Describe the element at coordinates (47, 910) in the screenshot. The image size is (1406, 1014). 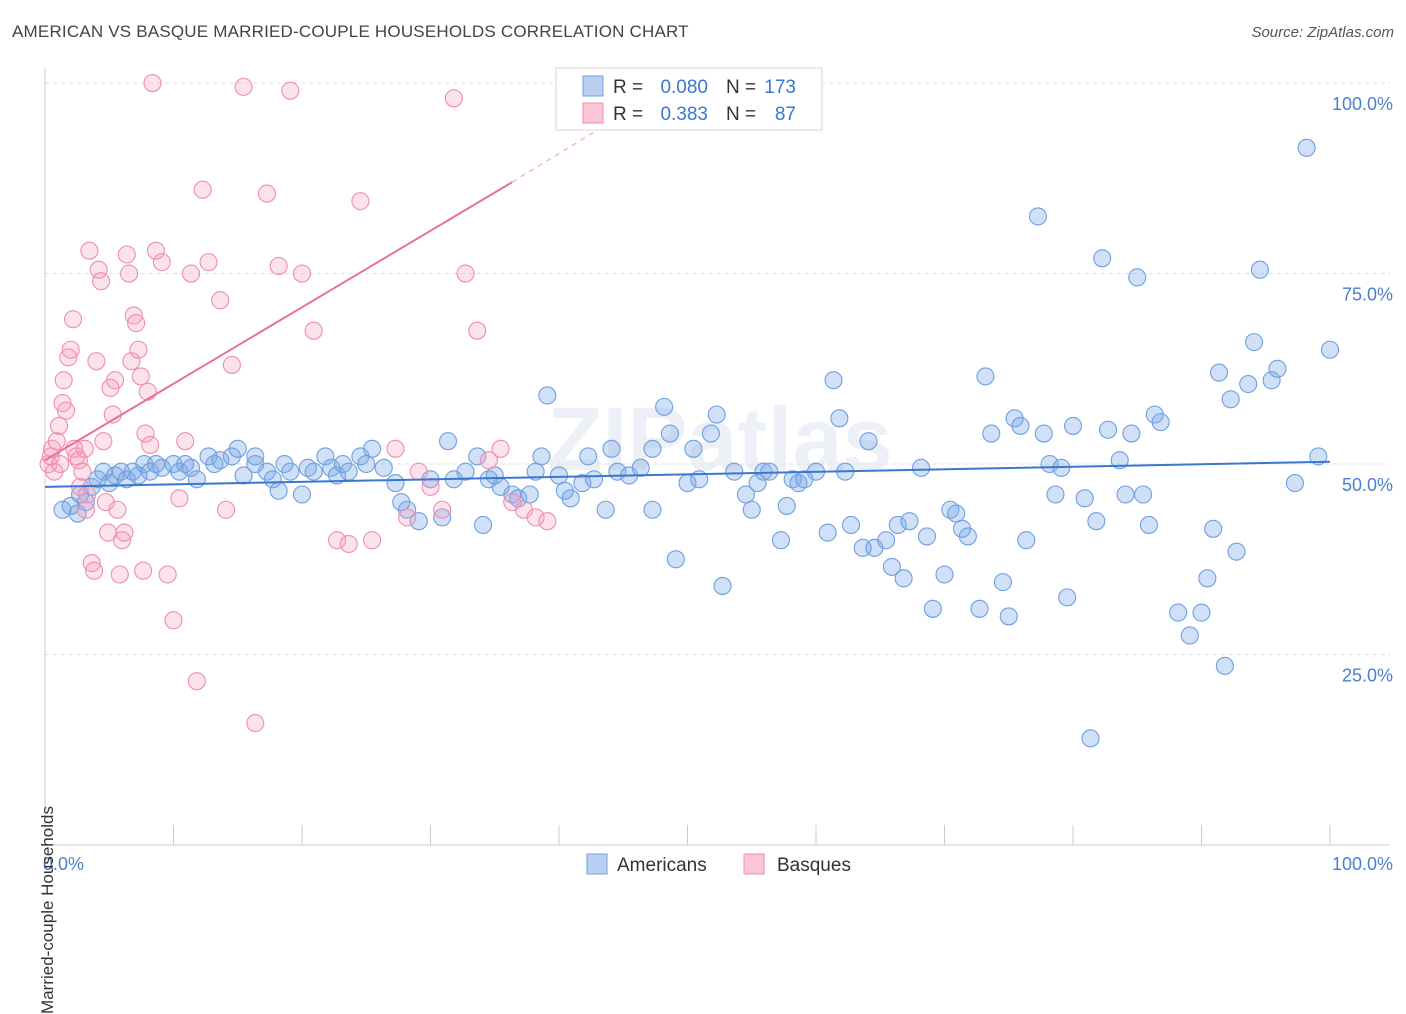
I see `y-axis-label: Married-couple Households` at that location.